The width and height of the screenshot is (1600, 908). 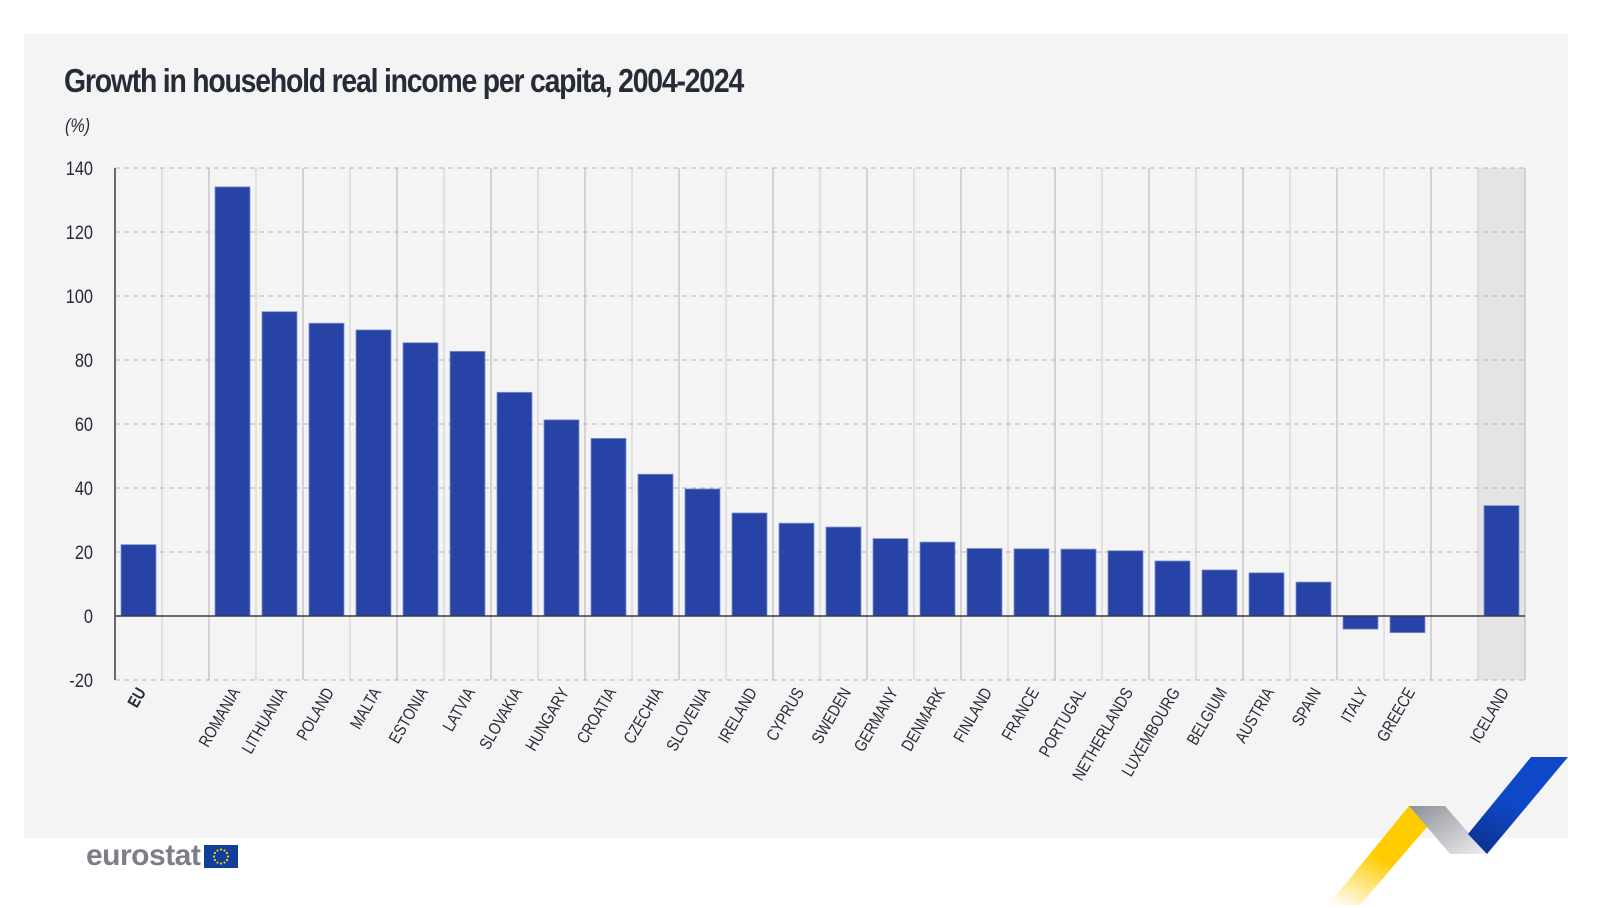 What do you see at coordinates (1386, 855) in the screenshot?
I see `ribbon-yellow` at bounding box center [1386, 855].